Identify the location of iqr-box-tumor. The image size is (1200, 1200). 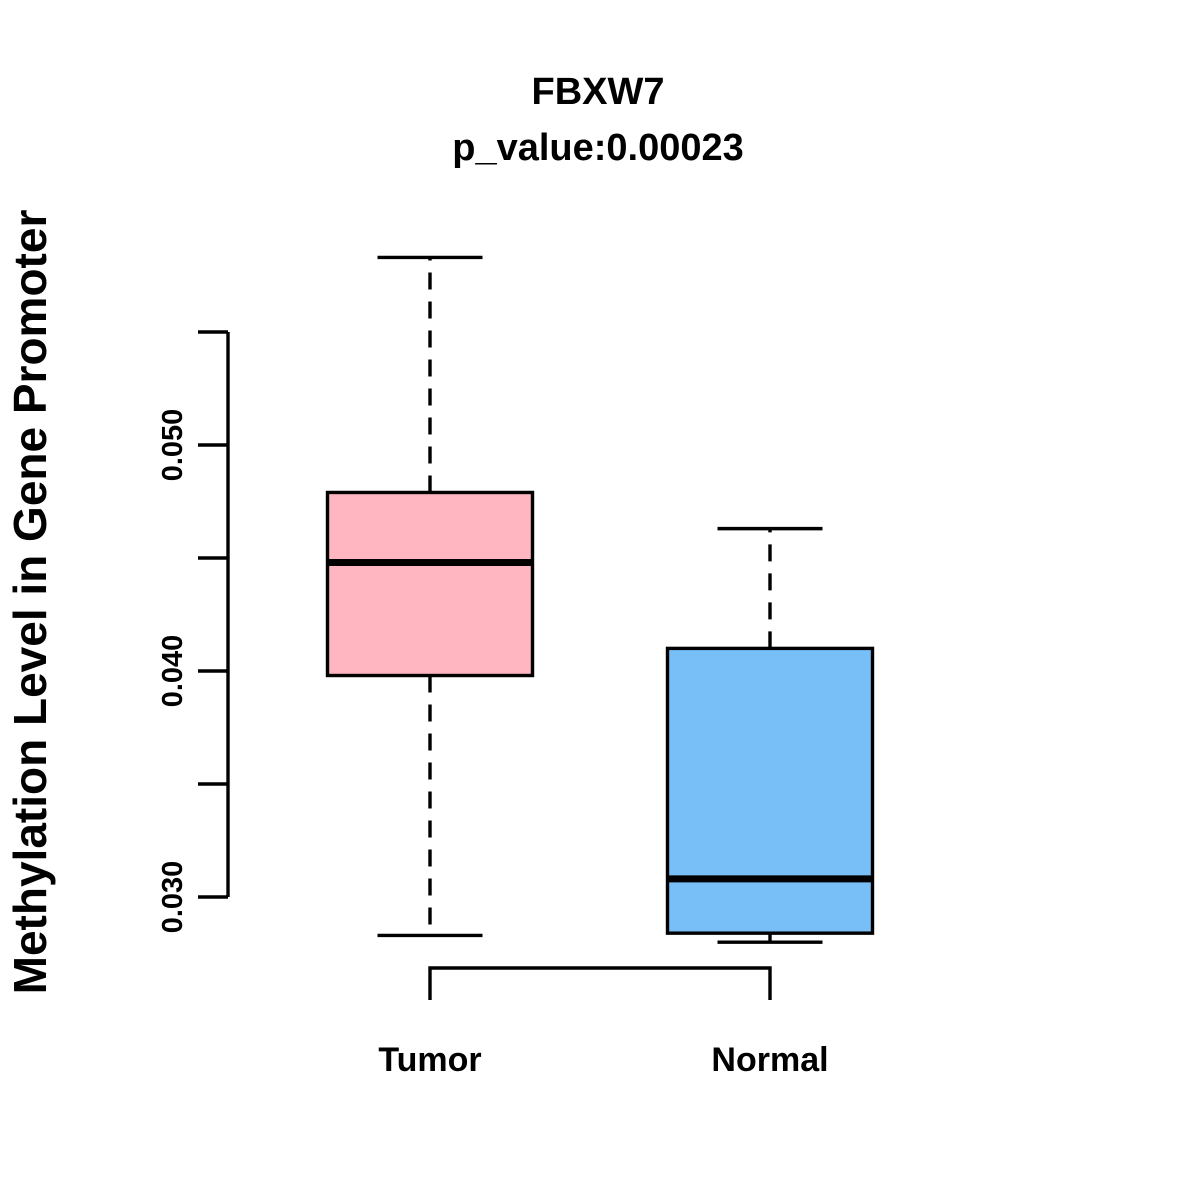
(430, 584).